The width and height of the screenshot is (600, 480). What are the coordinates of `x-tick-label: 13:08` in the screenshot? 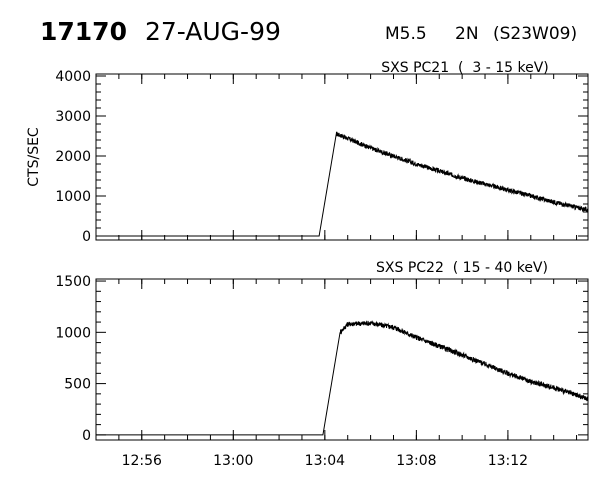 It's located at (416, 461).